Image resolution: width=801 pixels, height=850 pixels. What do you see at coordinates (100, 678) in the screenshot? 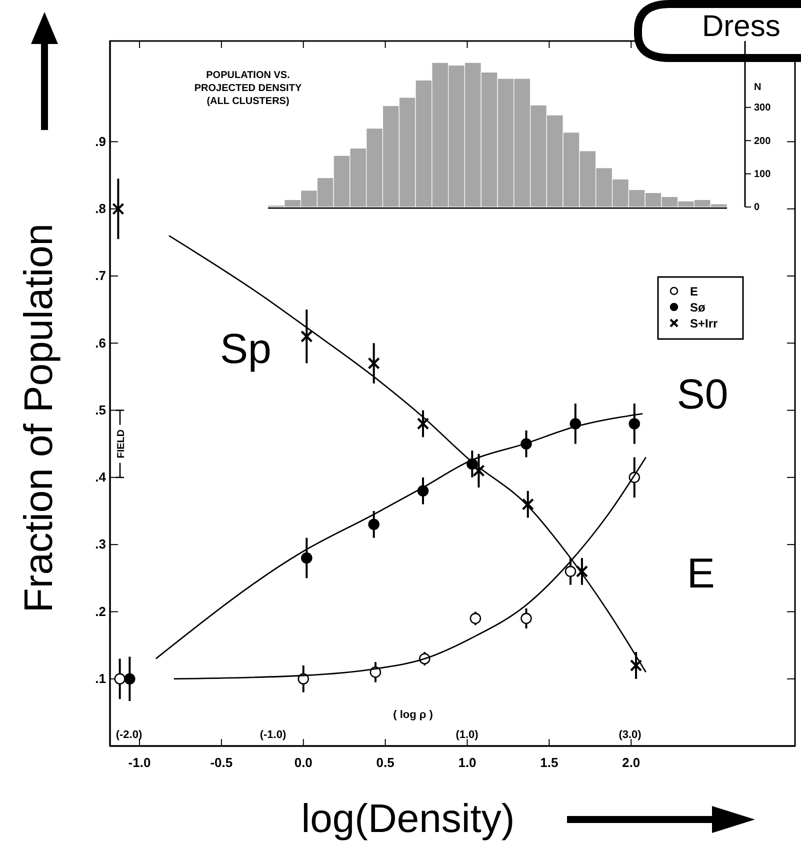
I see `y-tick-label: .1` at bounding box center [100, 678].